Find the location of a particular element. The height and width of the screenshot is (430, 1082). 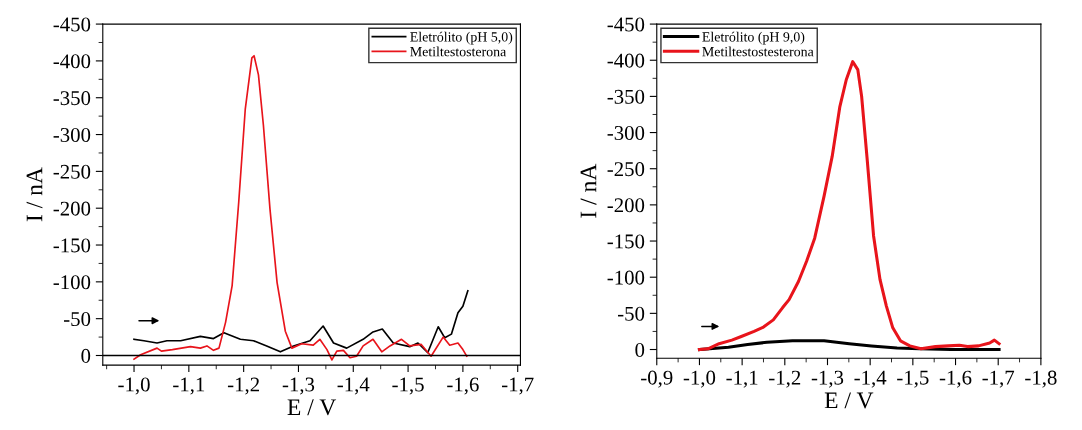

legend-label: Eletrólito (pH 9,0) is located at coordinates (753, 38).